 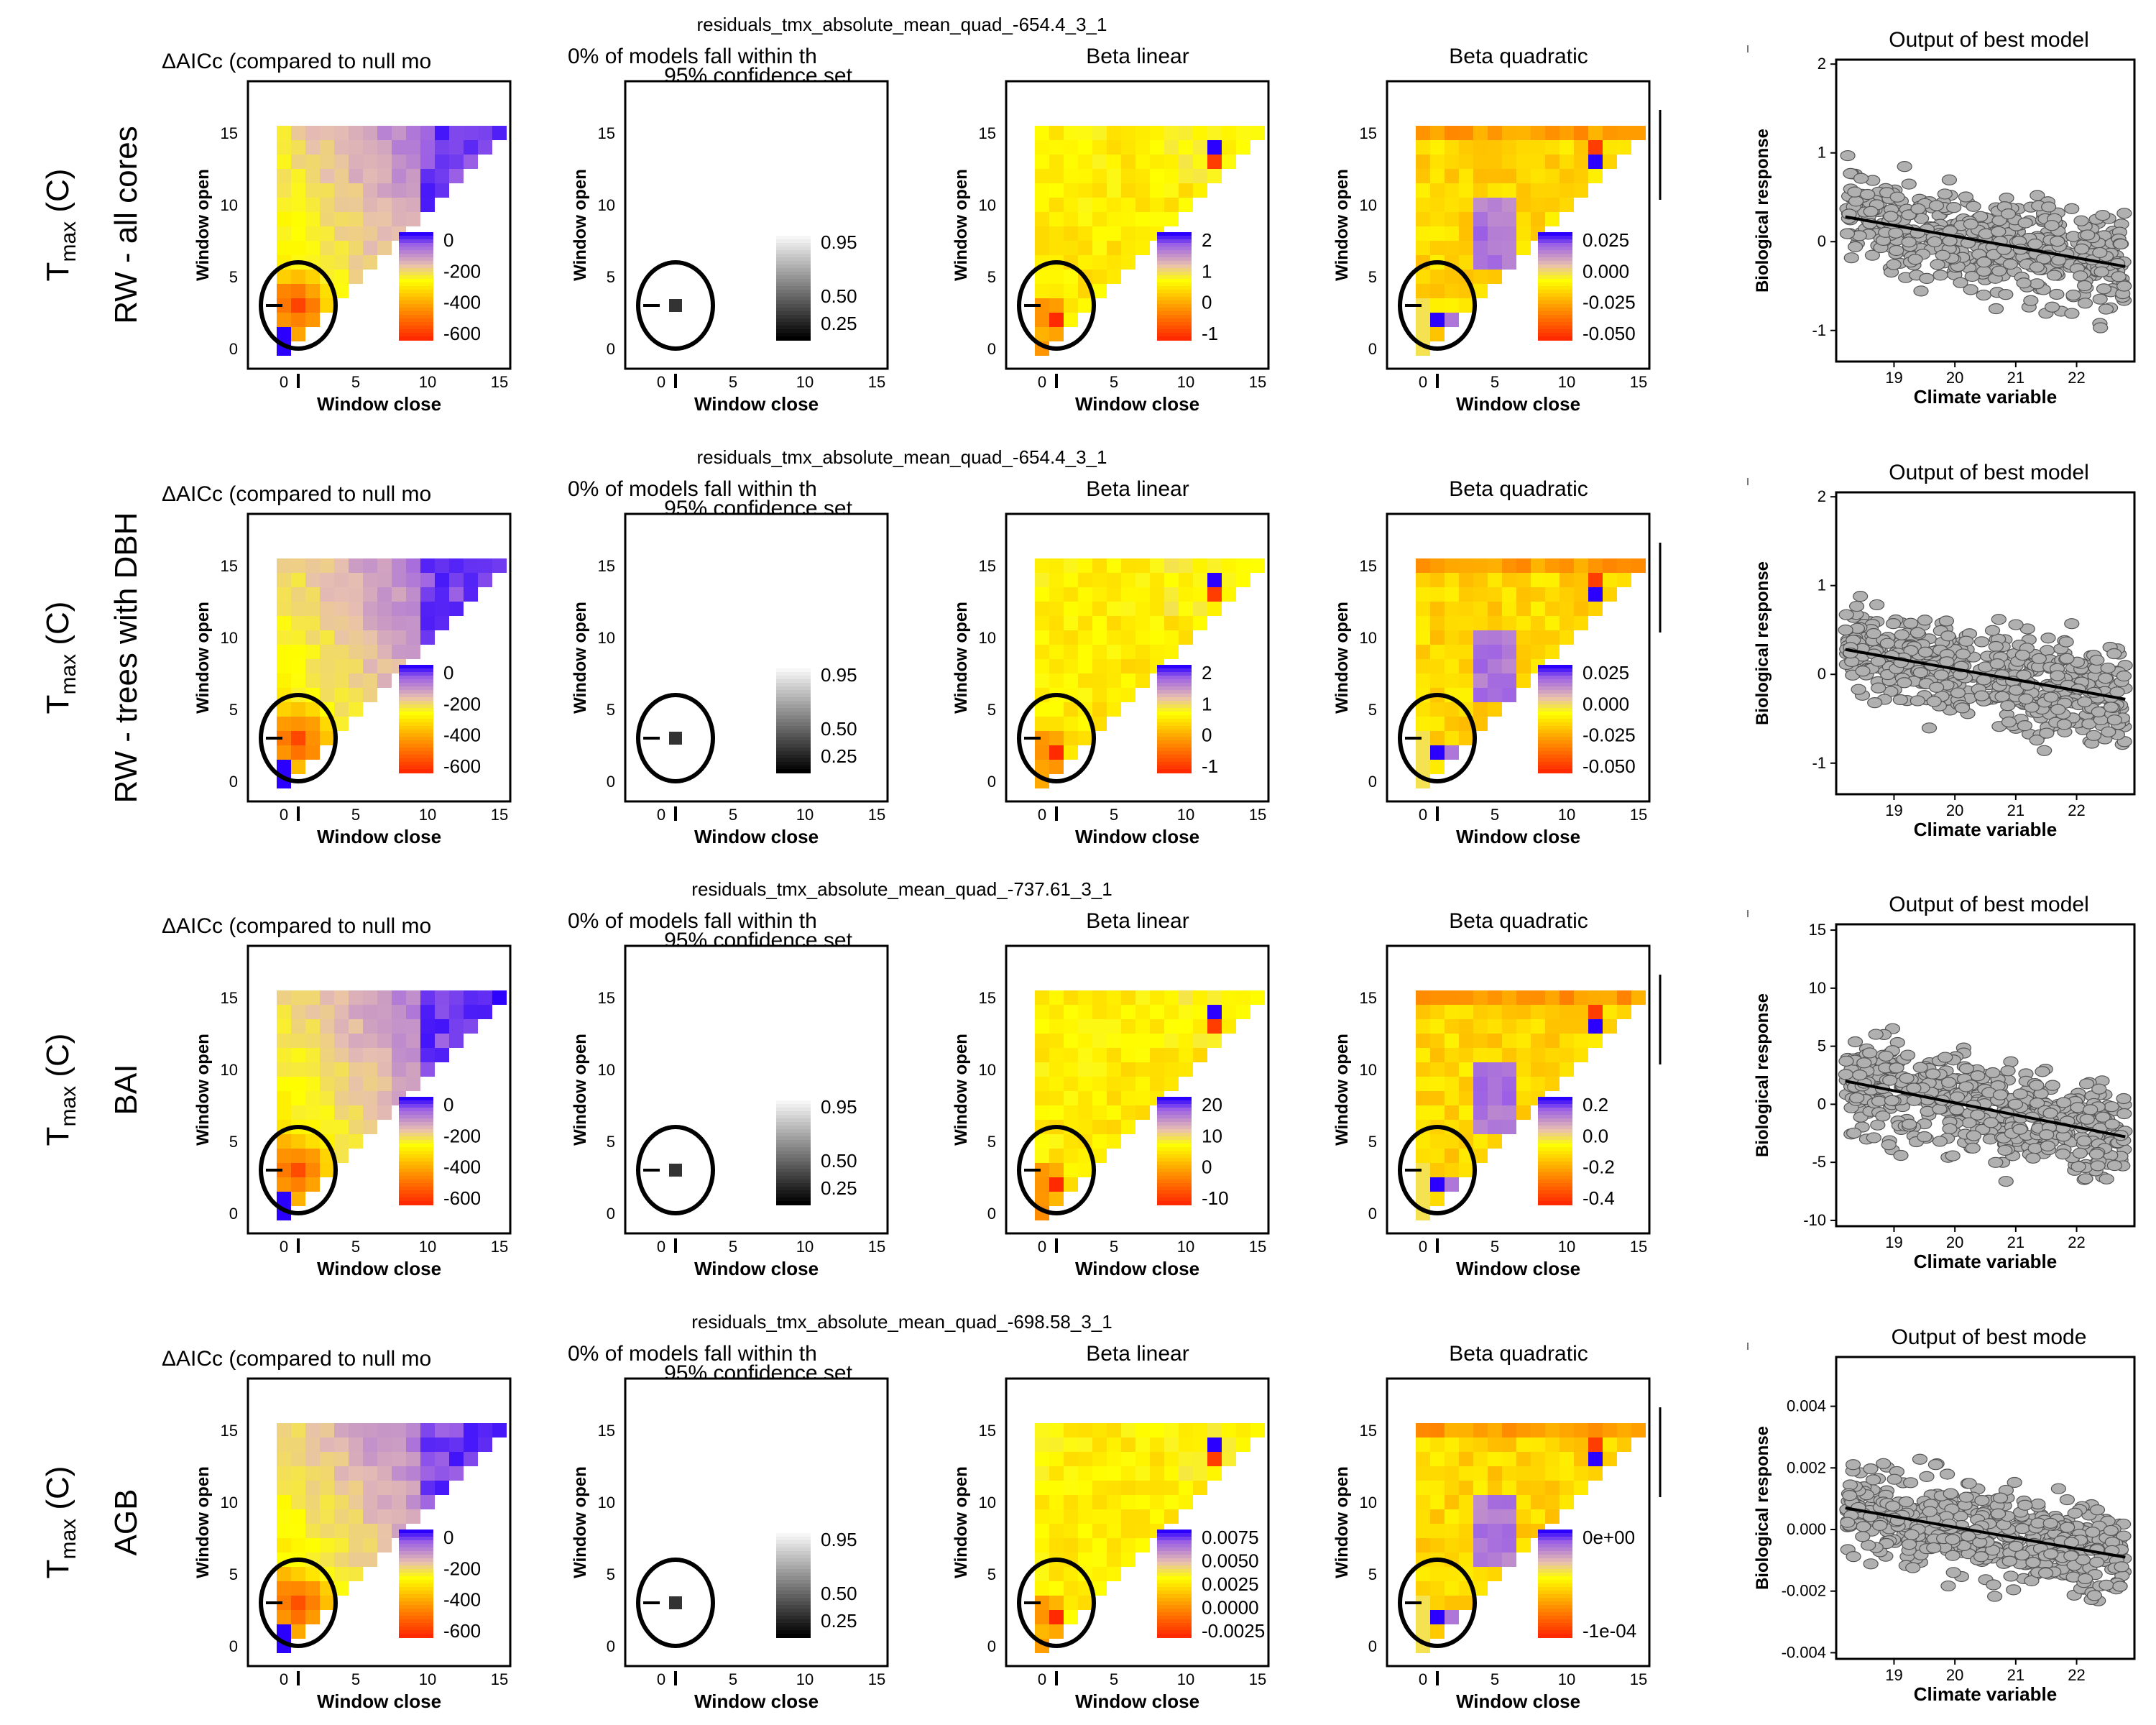 What do you see at coordinates (1531, 673) in the screenshot?
I see `heat-cells` at bounding box center [1531, 673].